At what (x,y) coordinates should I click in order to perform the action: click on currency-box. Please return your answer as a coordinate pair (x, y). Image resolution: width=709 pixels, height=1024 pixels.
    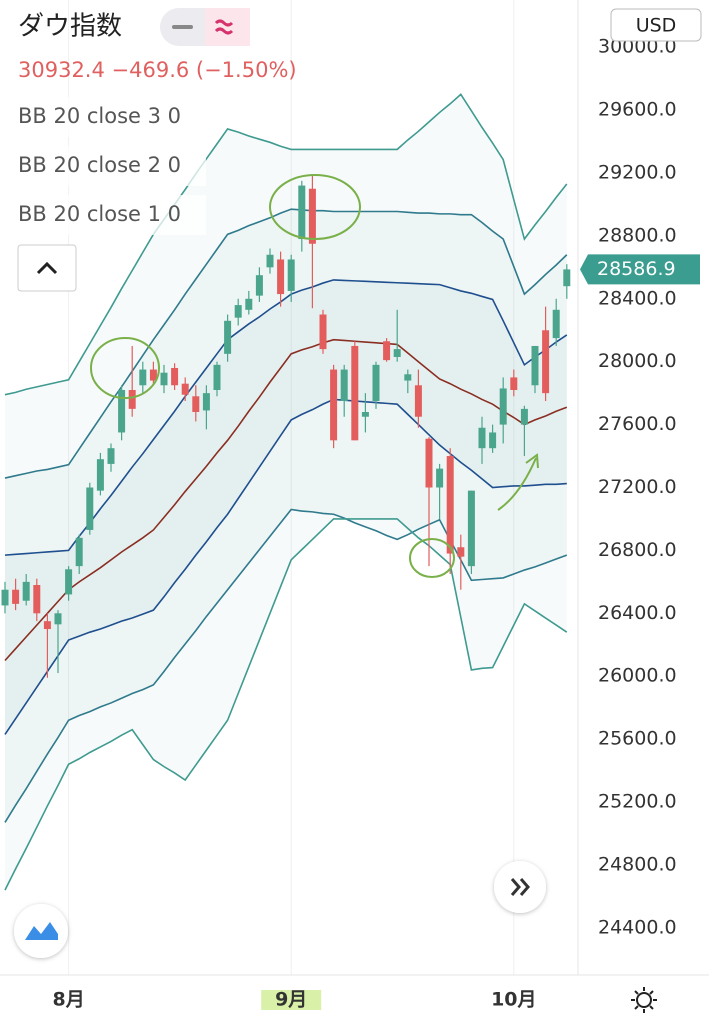
    Looking at the image, I should click on (656, 25).